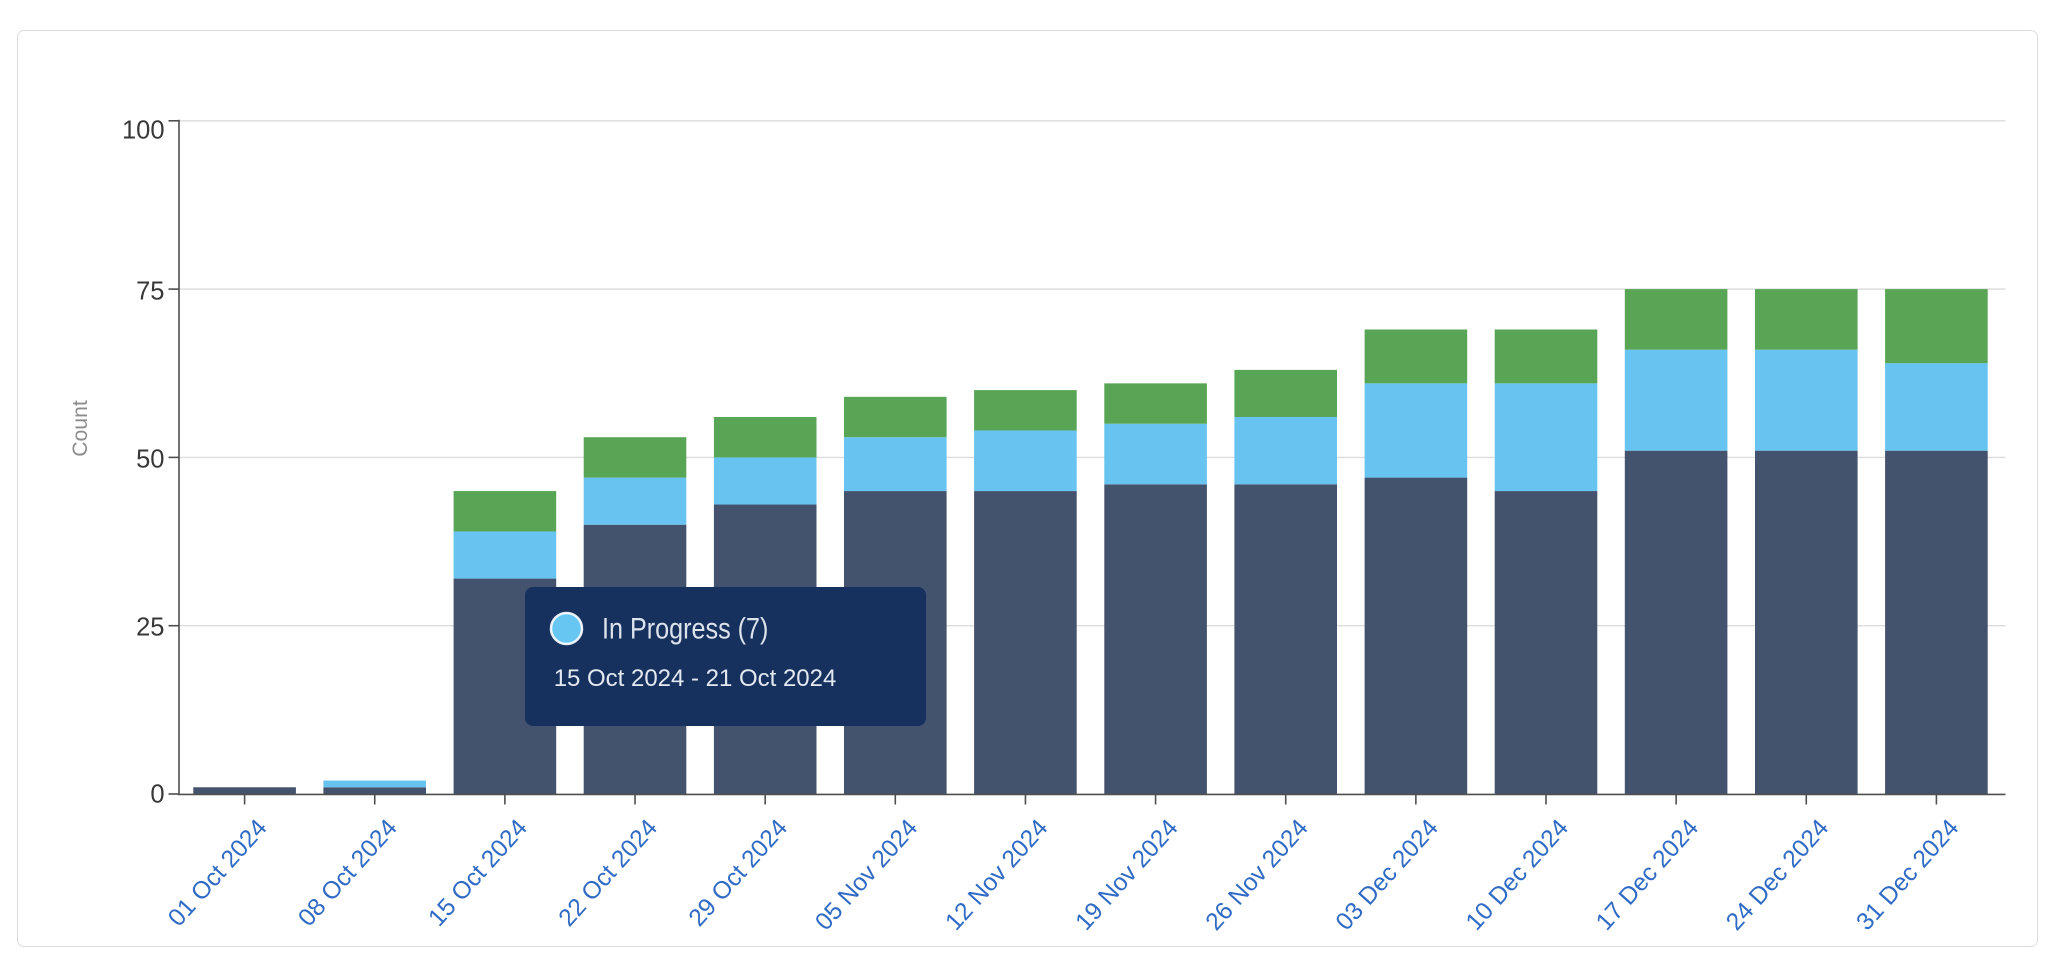 This screenshot has width=2058, height=964. I want to click on svg-text: In Progress (7), so click(685, 628).